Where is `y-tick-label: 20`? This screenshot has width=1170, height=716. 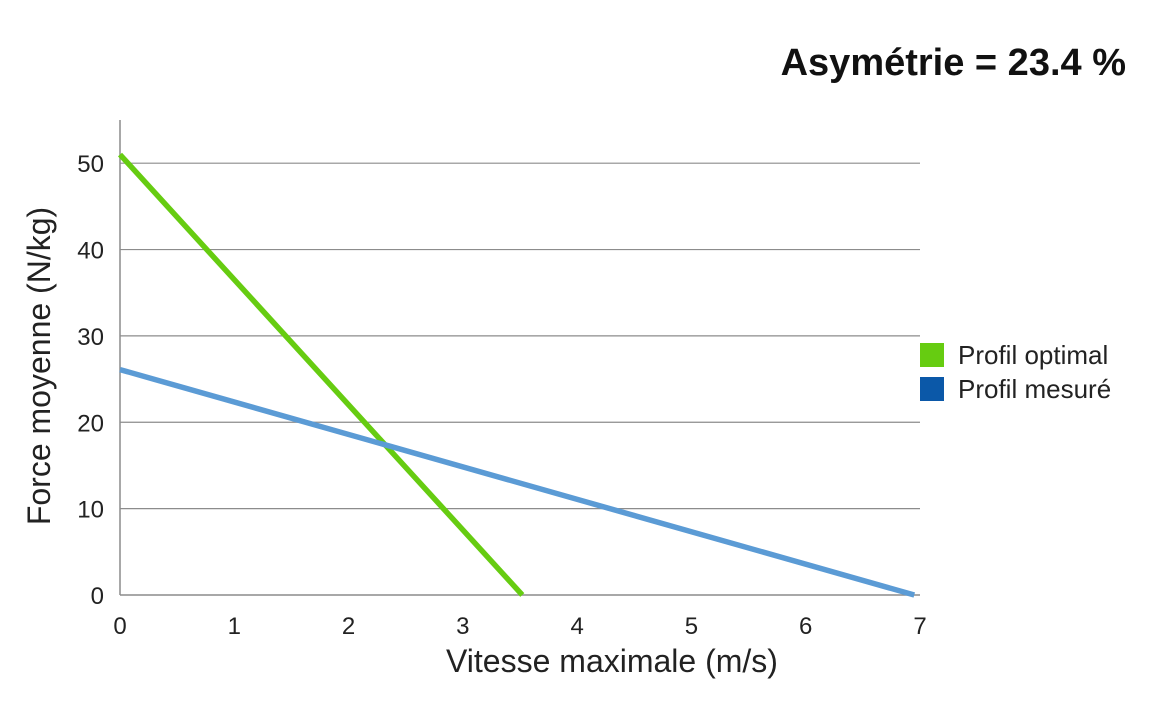 y-tick-label: 20 is located at coordinates (90, 423).